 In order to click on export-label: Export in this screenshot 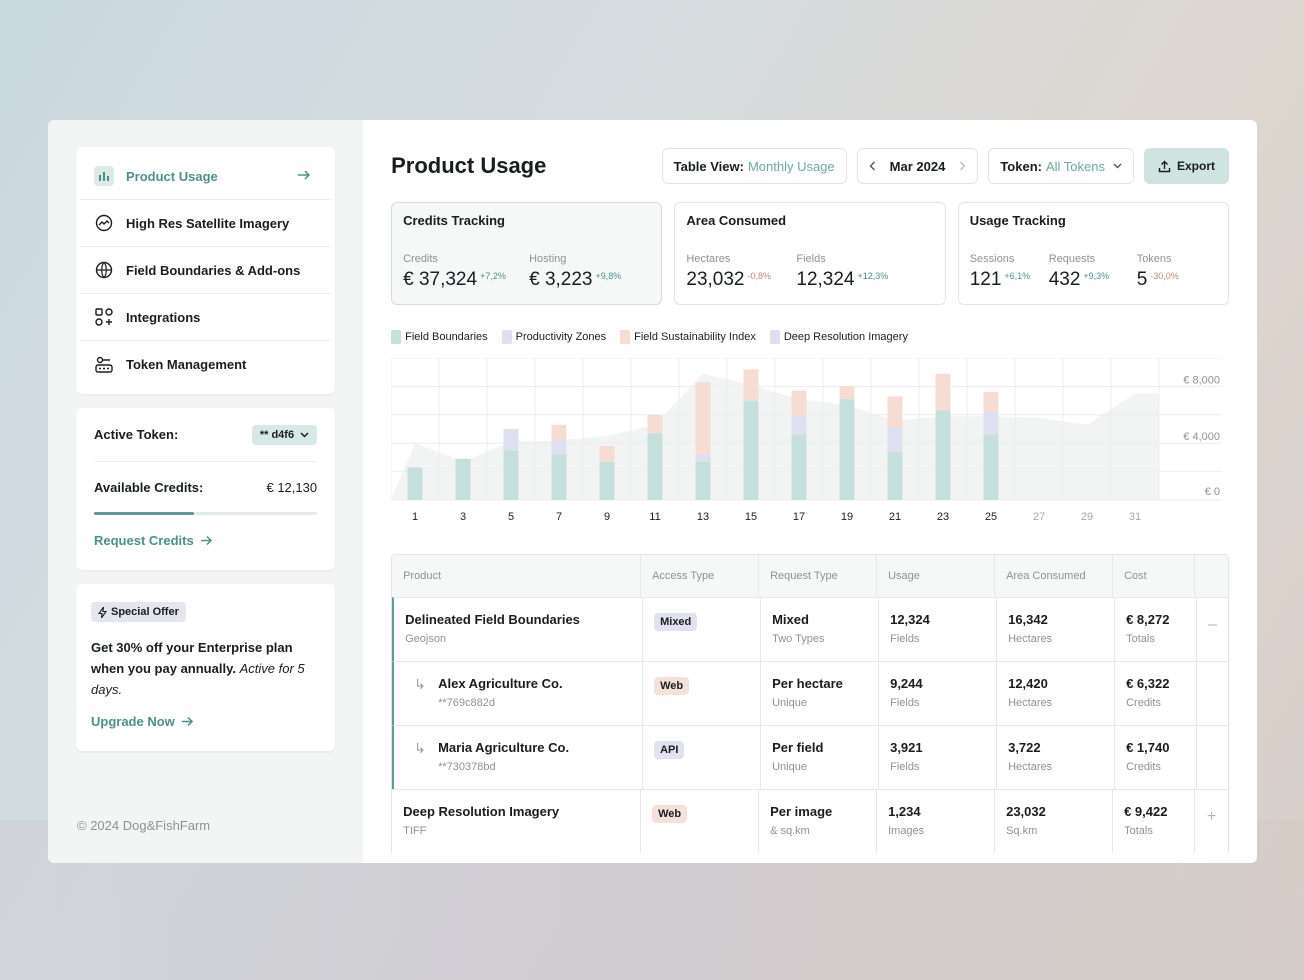, I will do `click(1195, 166)`.